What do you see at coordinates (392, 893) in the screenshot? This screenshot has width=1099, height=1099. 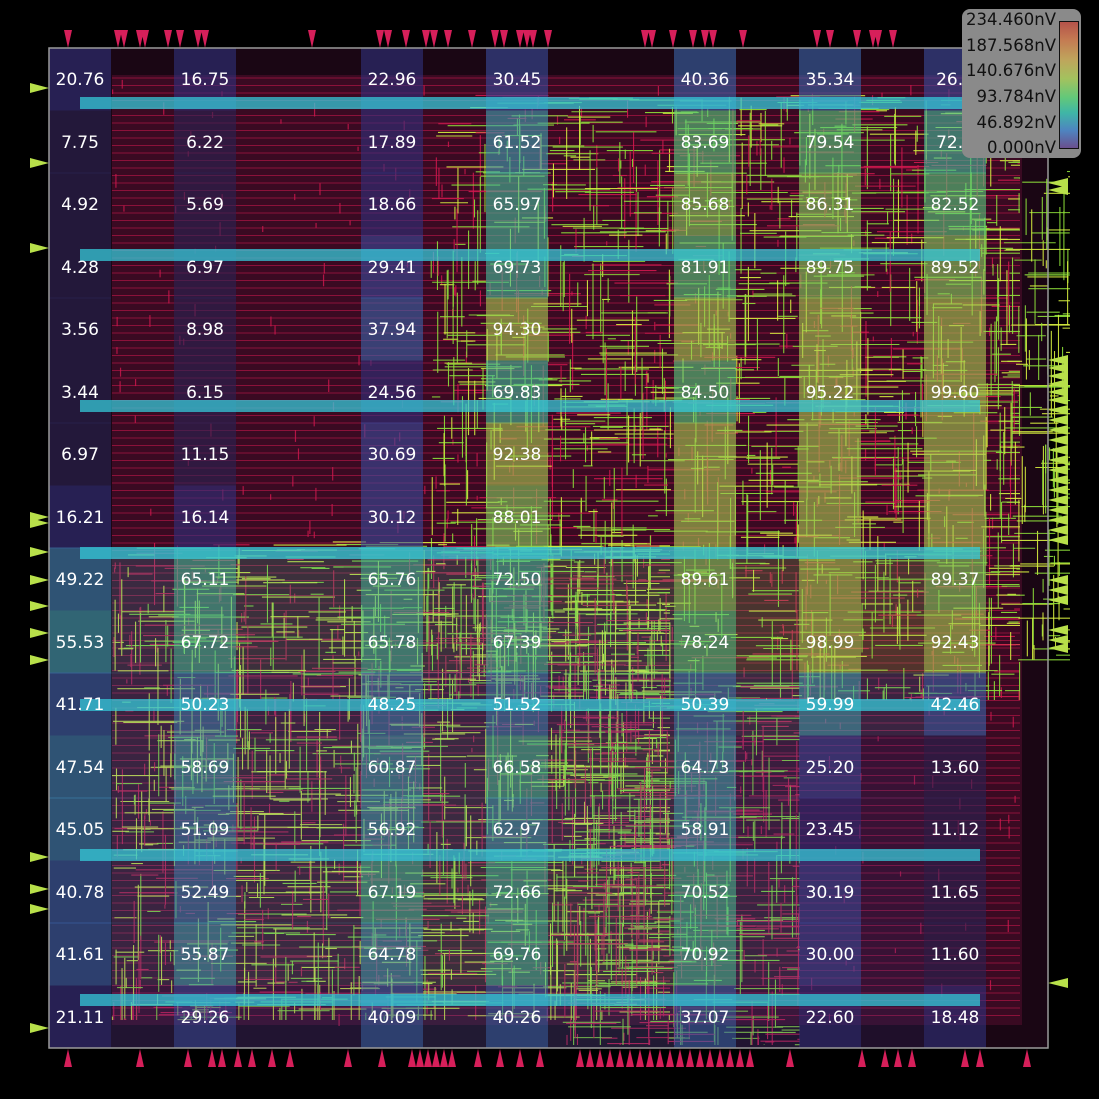 I see `grid-value-label: 67.19` at bounding box center [392, 893].